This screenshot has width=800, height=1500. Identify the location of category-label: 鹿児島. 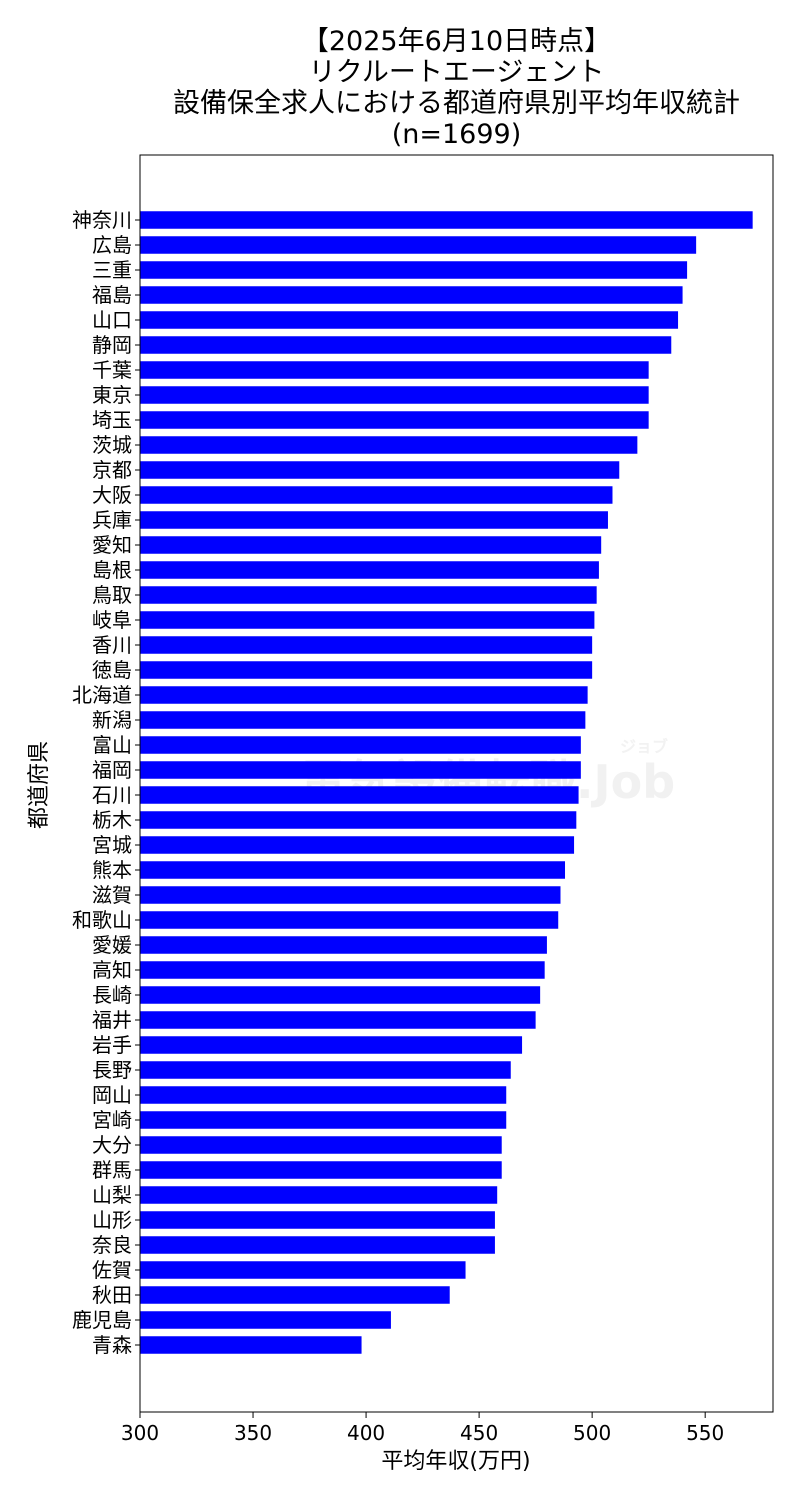
(102, 1320).